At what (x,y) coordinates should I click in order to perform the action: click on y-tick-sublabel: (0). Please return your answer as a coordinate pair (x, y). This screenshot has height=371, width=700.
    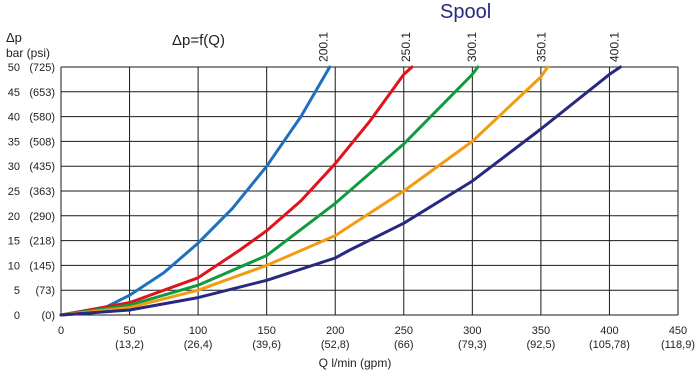
    Looking at the image, I should click on (48, 316).